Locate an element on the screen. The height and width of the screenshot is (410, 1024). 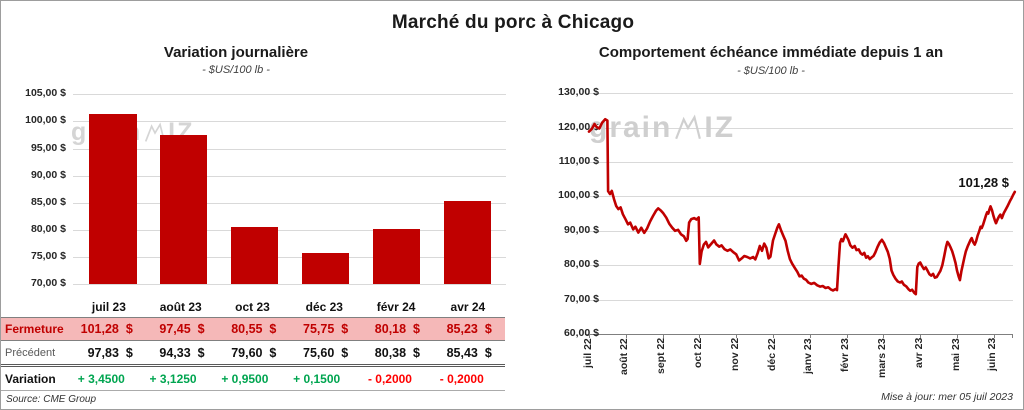
table-value-cell: + 3,4500 is located at coordinates (101, 378).